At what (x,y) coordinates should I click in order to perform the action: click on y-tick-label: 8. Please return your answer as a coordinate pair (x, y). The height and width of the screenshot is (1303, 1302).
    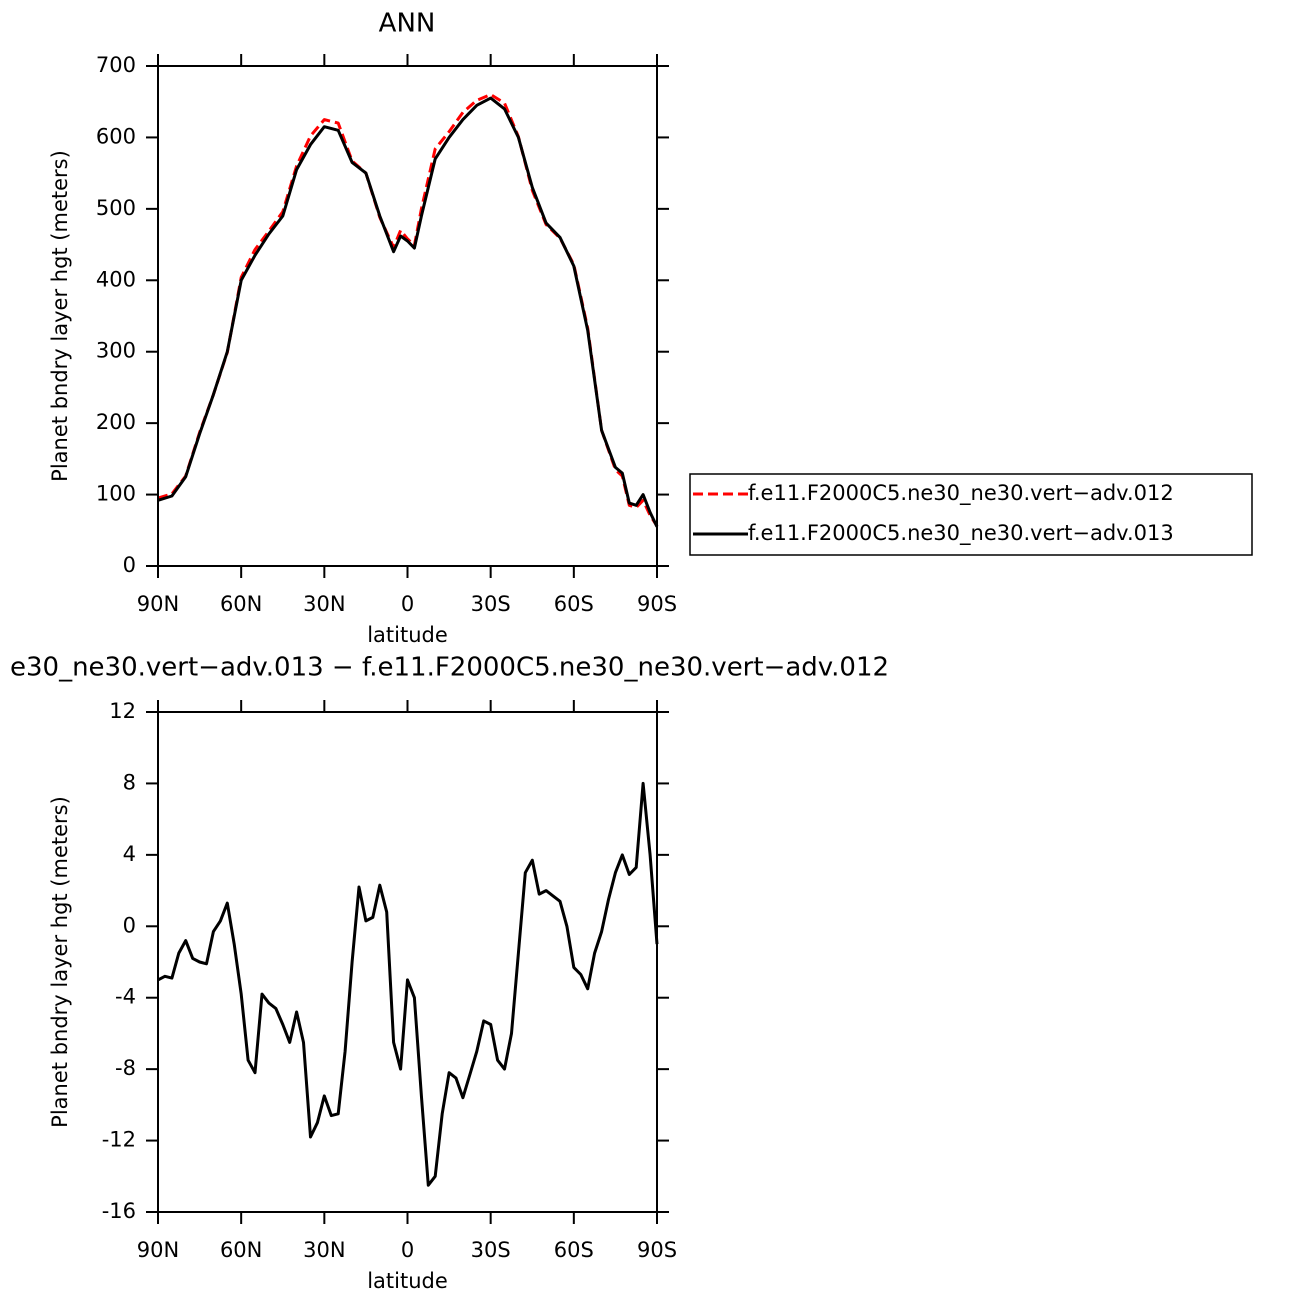
    Looking at the image, I should click on (129, 782).